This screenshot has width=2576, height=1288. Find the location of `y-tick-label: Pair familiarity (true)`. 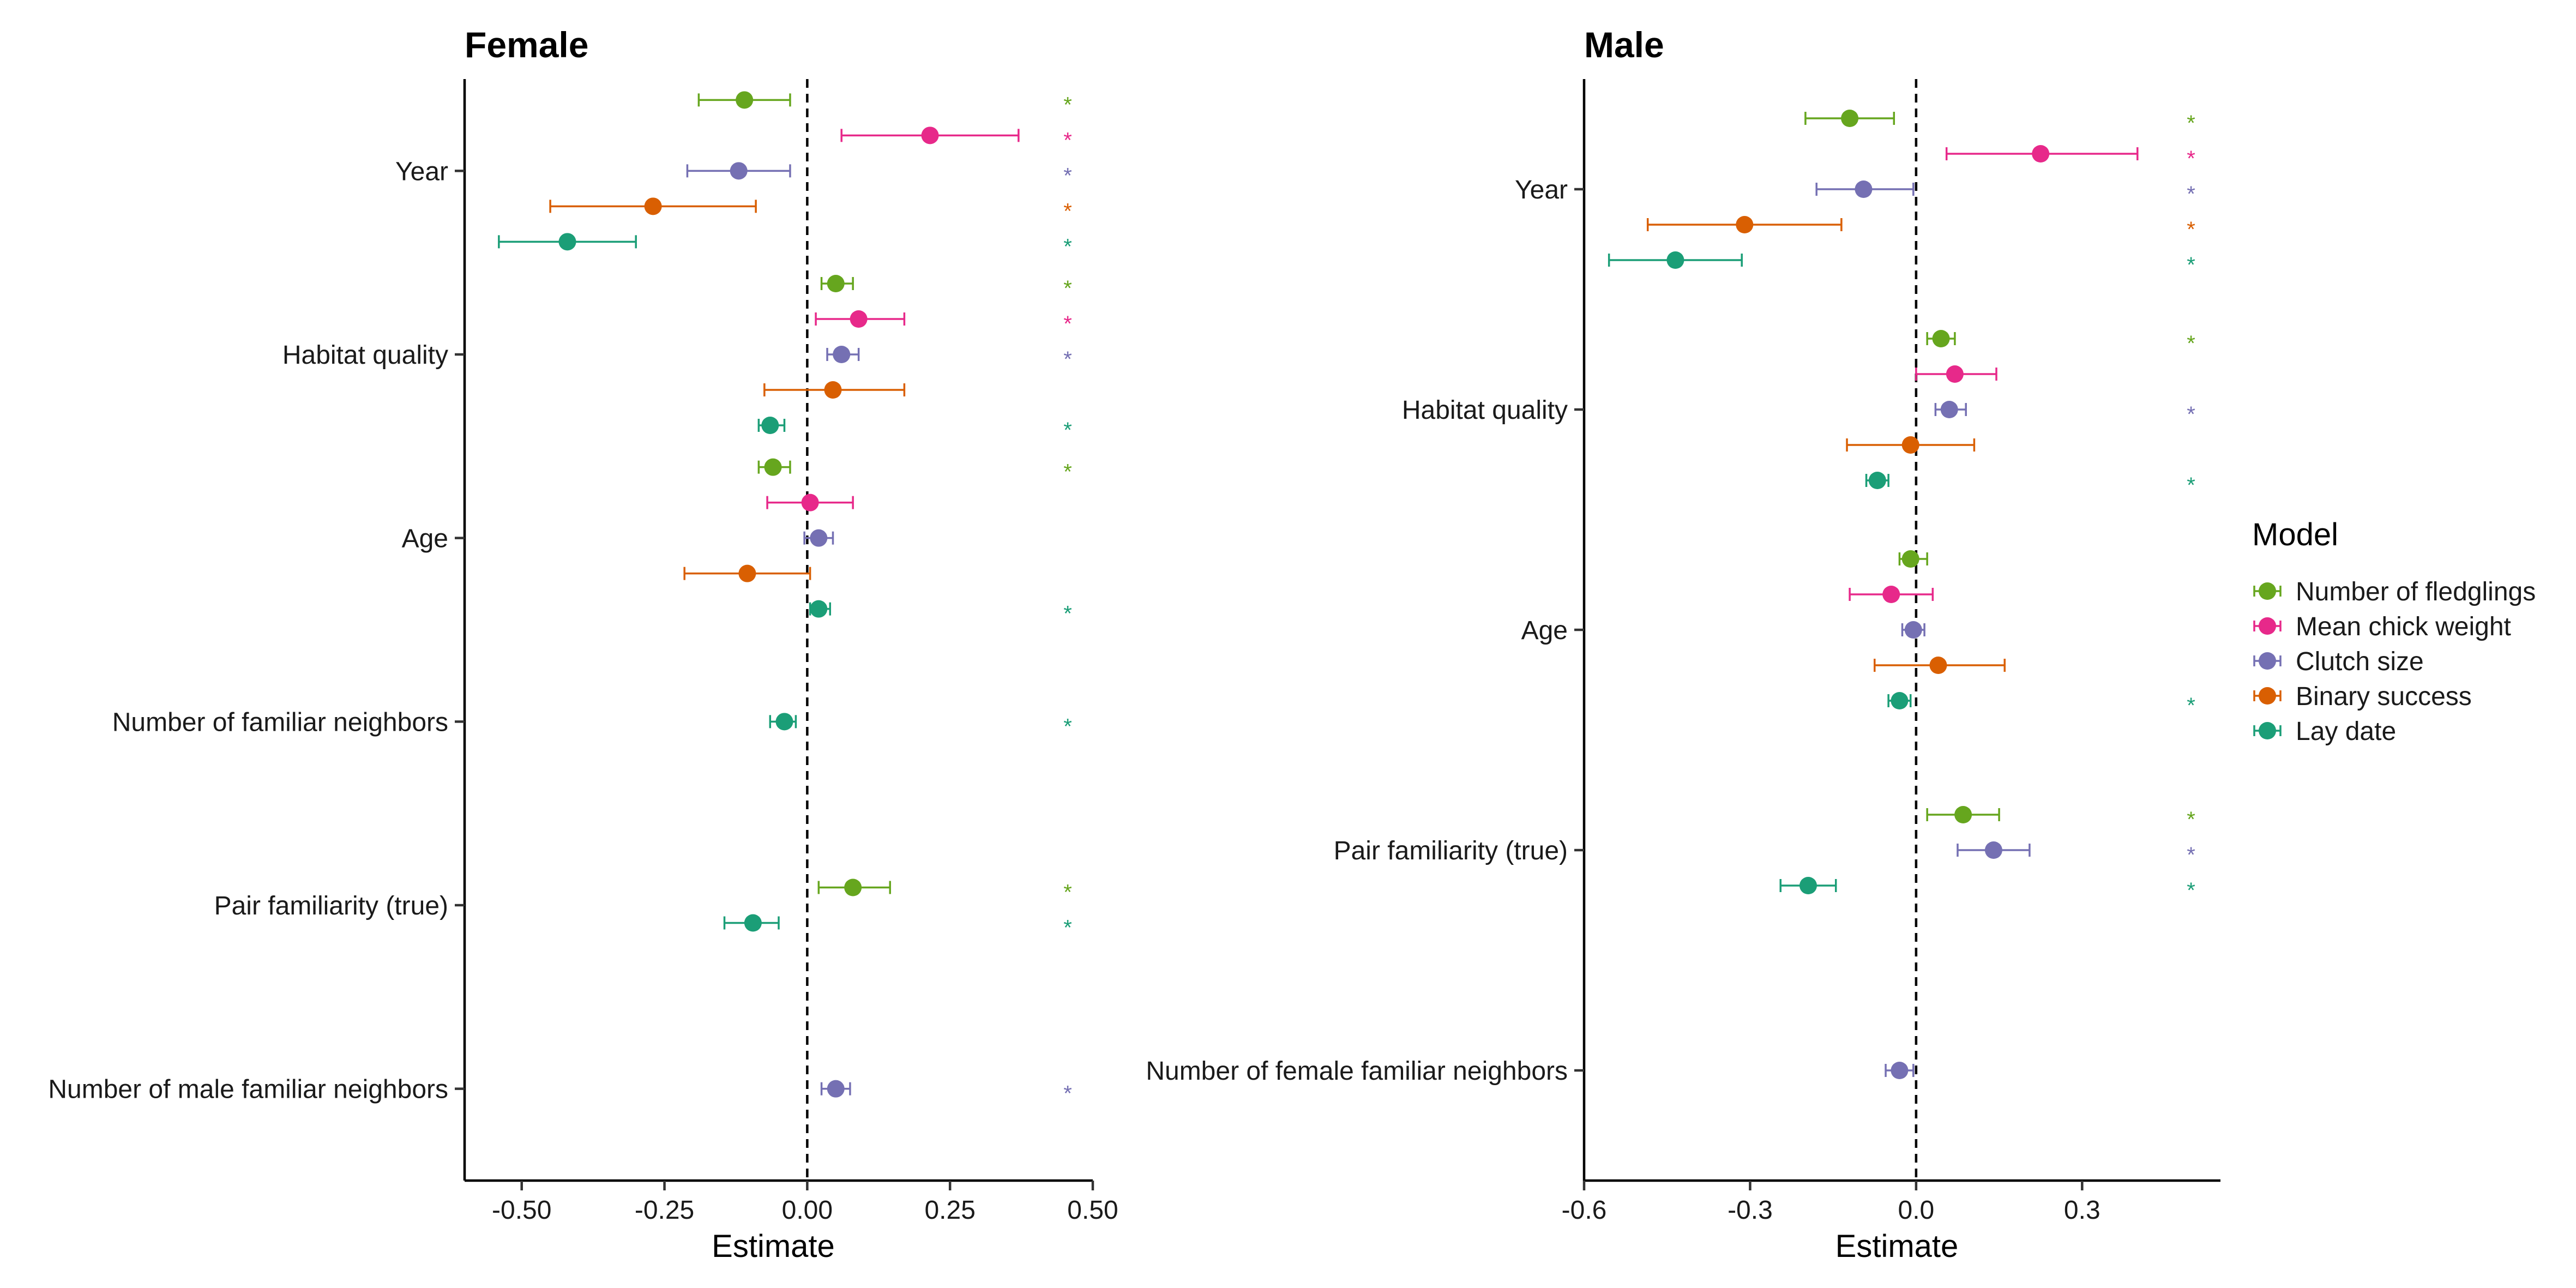

y-tick-label: Pair familiarity (true) is located at coordinates (331, 906).